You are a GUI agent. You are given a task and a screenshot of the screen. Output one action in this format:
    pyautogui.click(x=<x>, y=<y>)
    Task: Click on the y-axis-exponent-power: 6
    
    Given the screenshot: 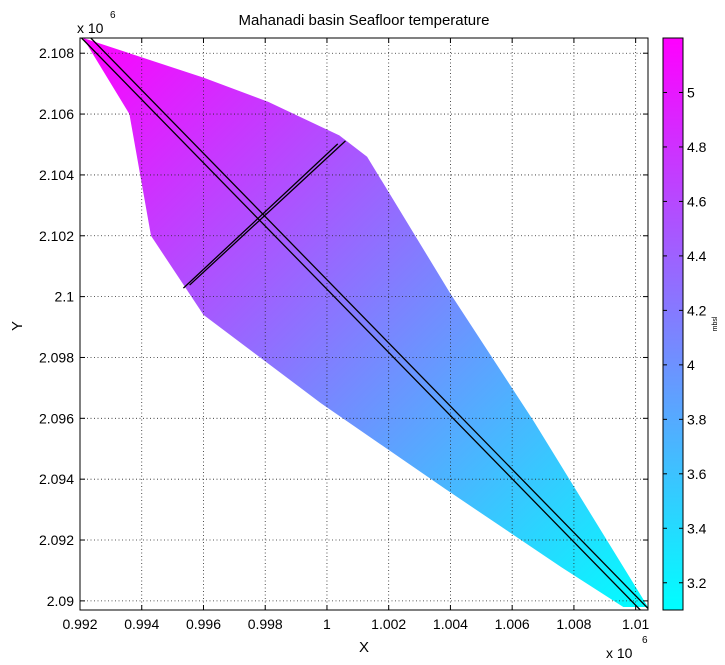 What is the action you would take?
    pyautogui.click(x=113, y=15)
    